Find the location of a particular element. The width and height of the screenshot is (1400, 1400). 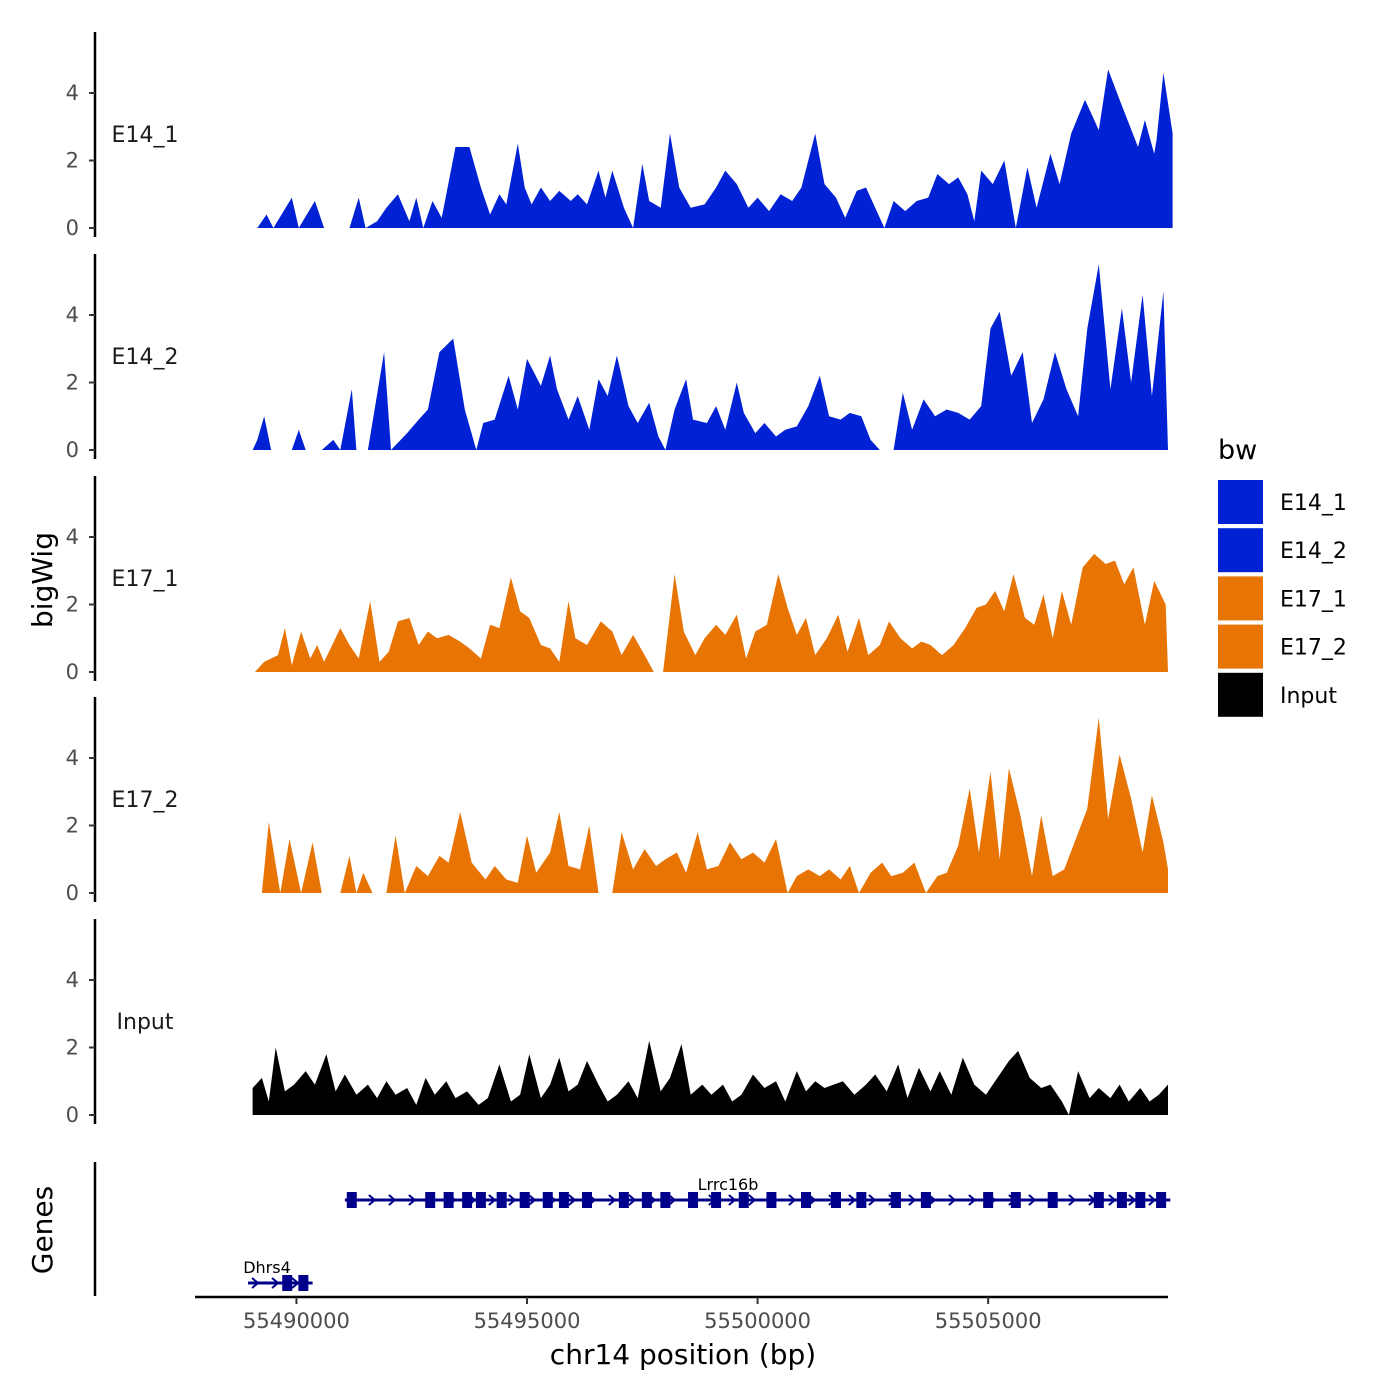

legend-item-e14_1: E14_1 is located at coordinates (1282, 502).